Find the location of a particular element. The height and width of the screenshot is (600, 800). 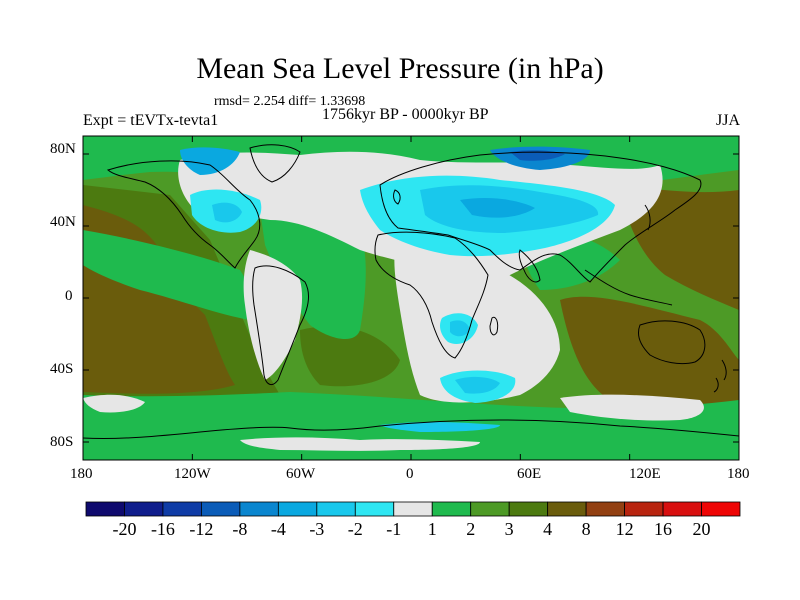

field-neutral-southamerica is located at coordinates (273, 315).